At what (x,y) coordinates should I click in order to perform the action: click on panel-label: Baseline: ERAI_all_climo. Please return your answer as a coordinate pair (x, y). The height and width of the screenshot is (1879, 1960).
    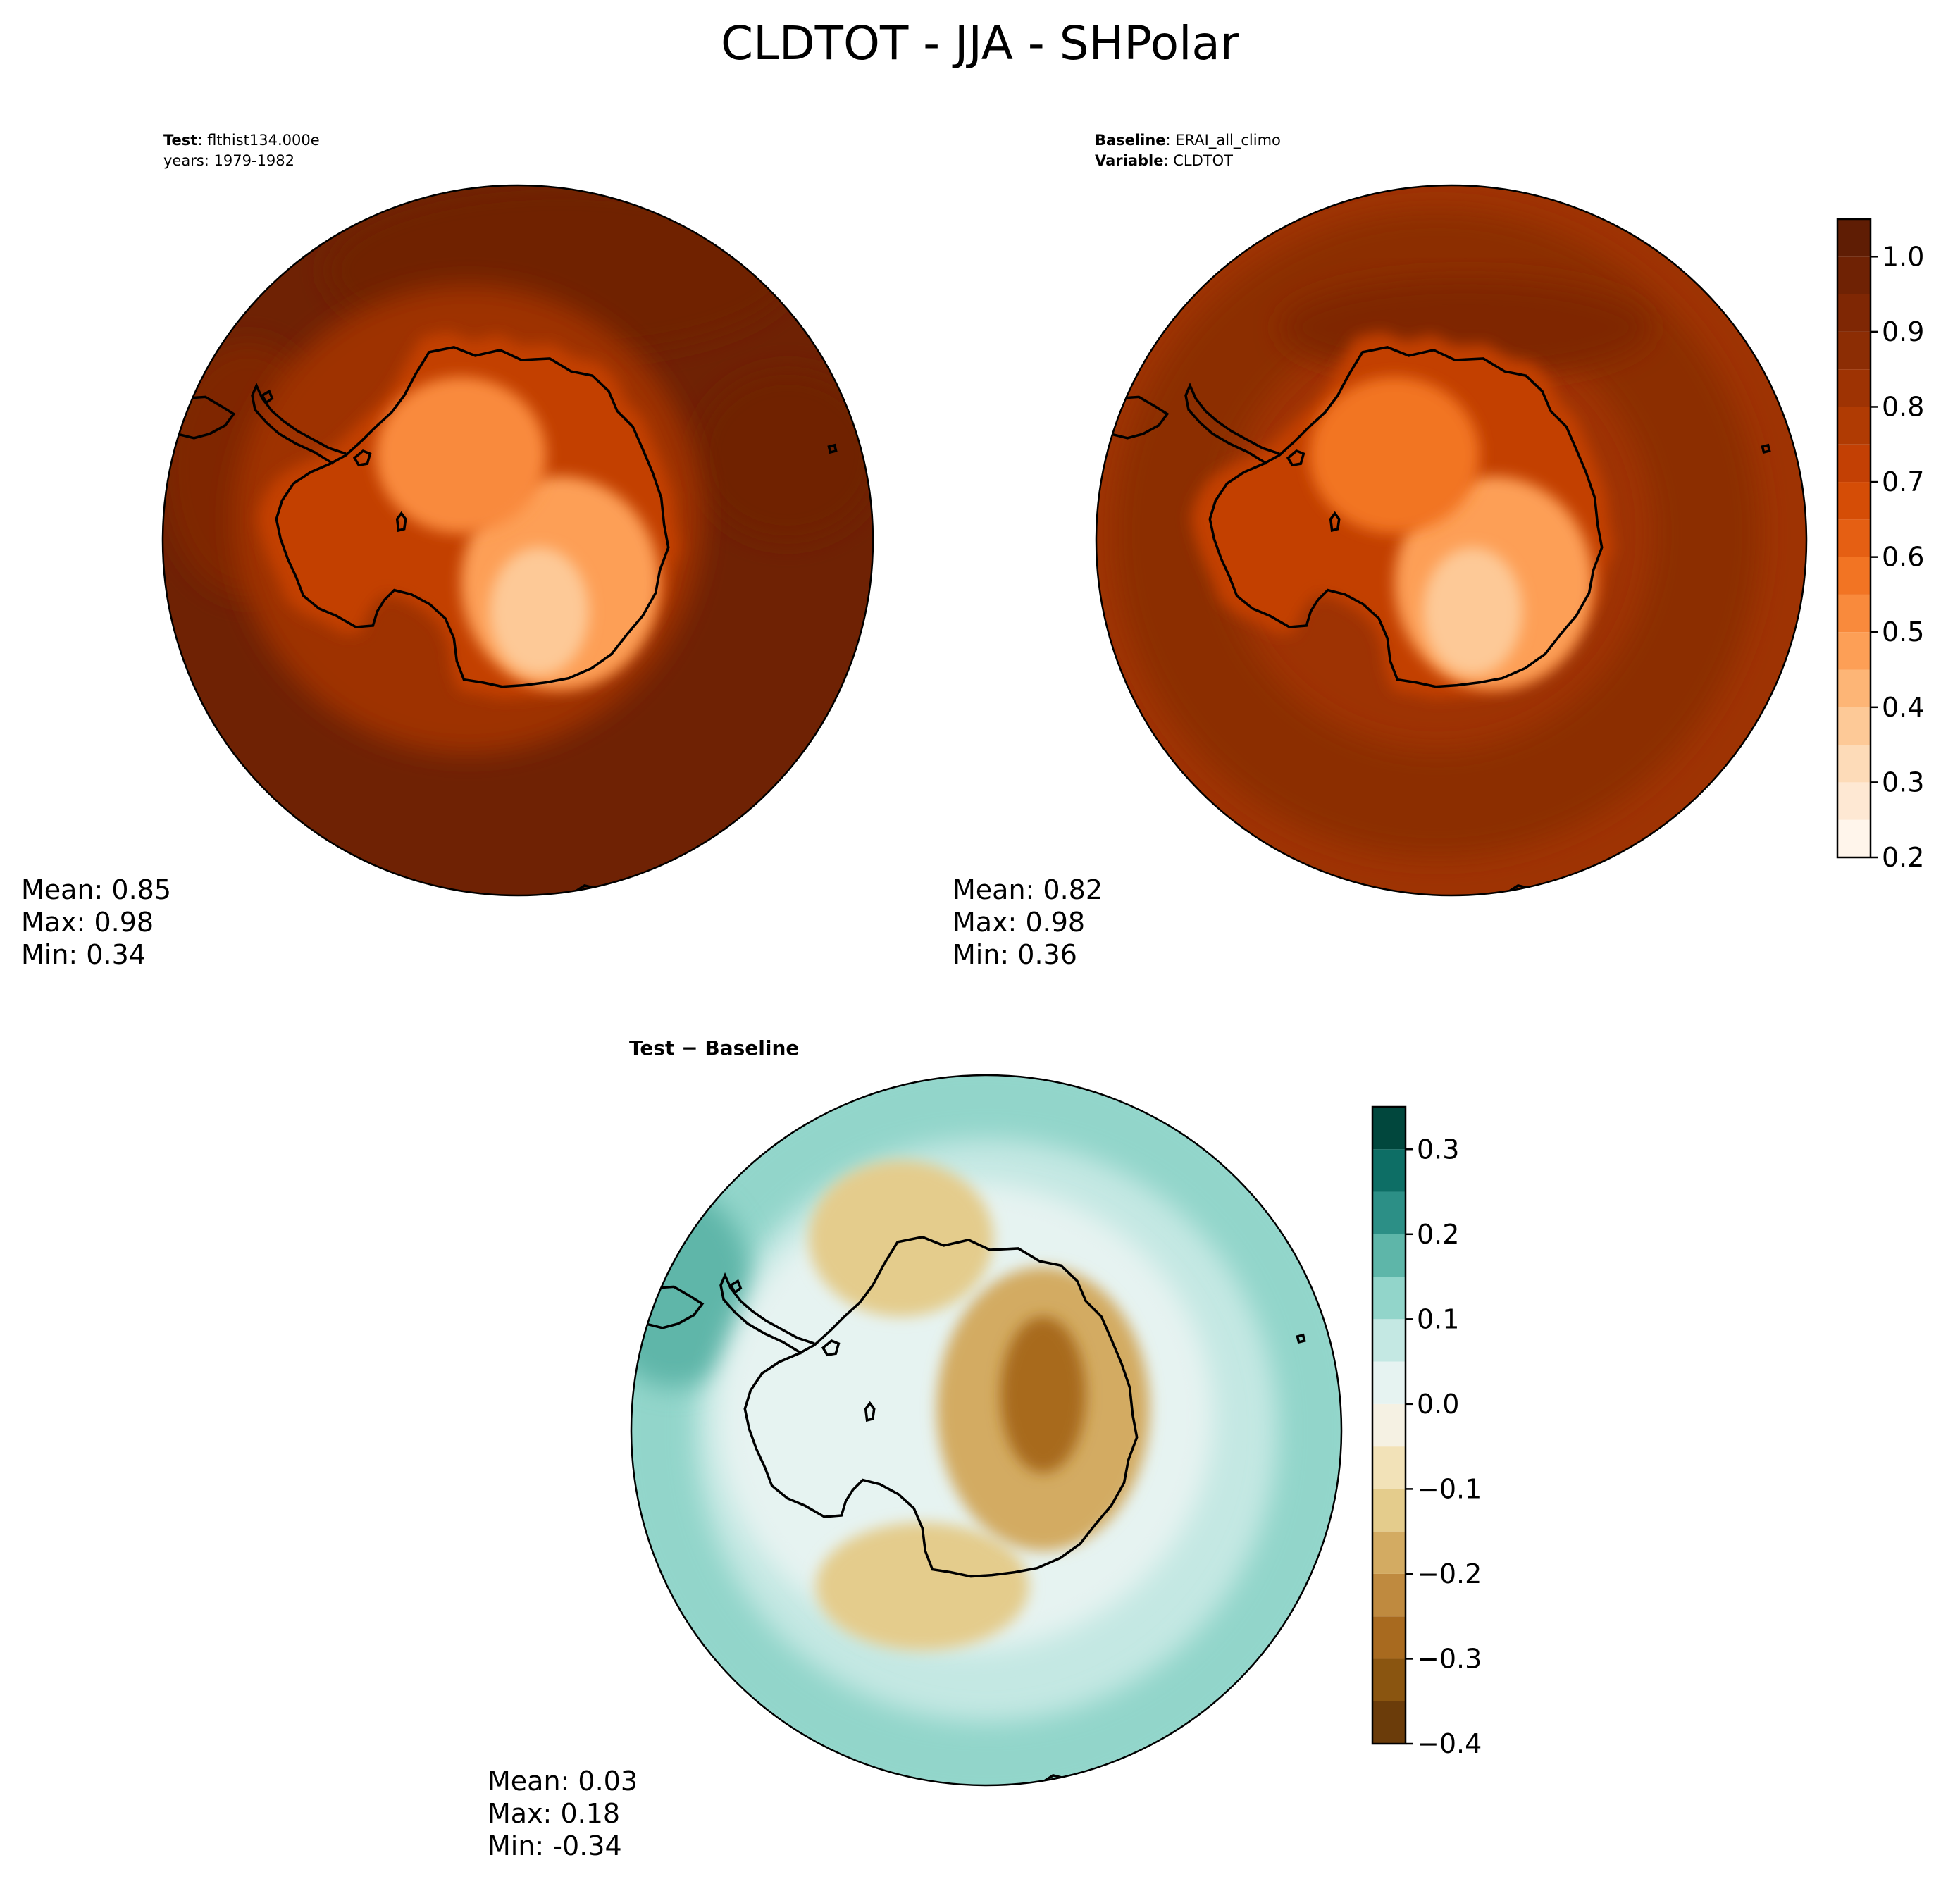
    Looking at the image, I should click on (1188, 140).